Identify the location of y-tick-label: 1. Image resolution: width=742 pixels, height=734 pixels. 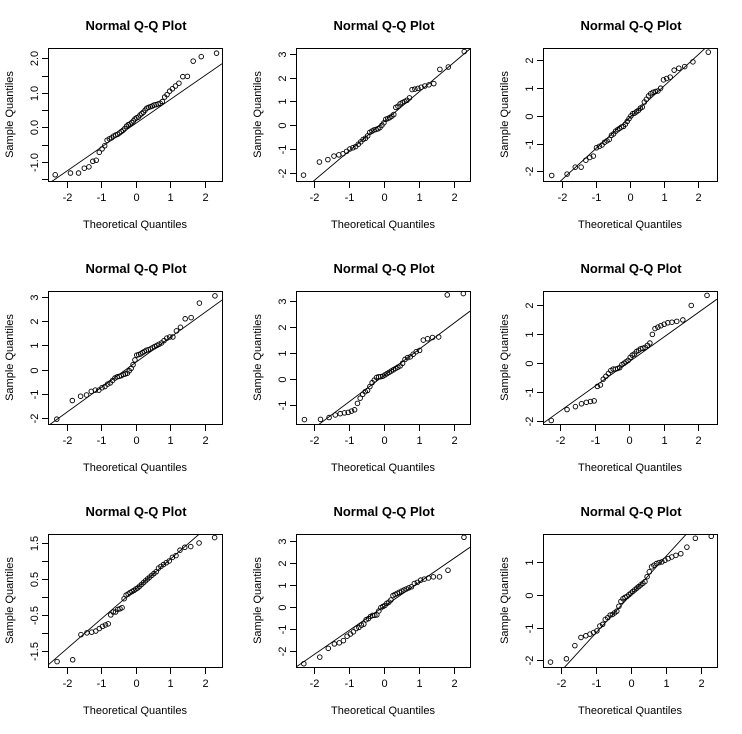
(530, 88).